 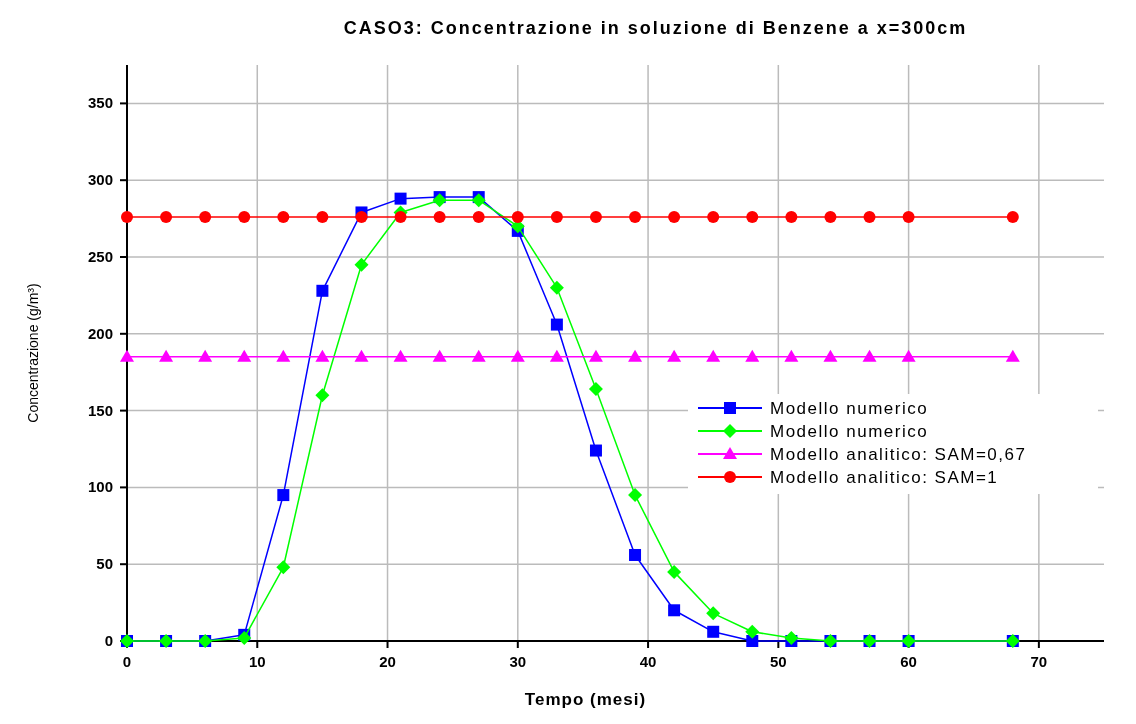 What do you see at coordinates (104, 564) in the screenshot?
I see `y-tick-label: 50` at bounding box center [104, 564].